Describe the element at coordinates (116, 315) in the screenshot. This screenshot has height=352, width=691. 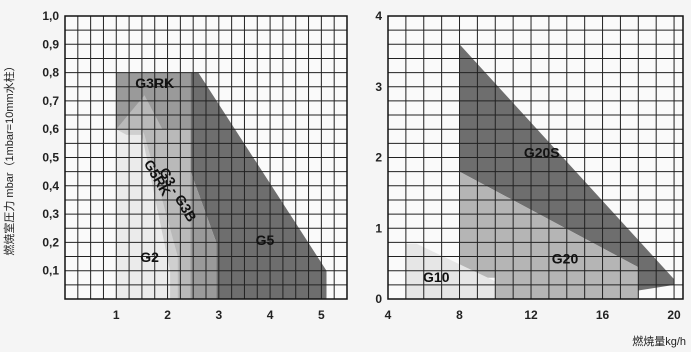
I see `x-tick-label: 1` at that location.